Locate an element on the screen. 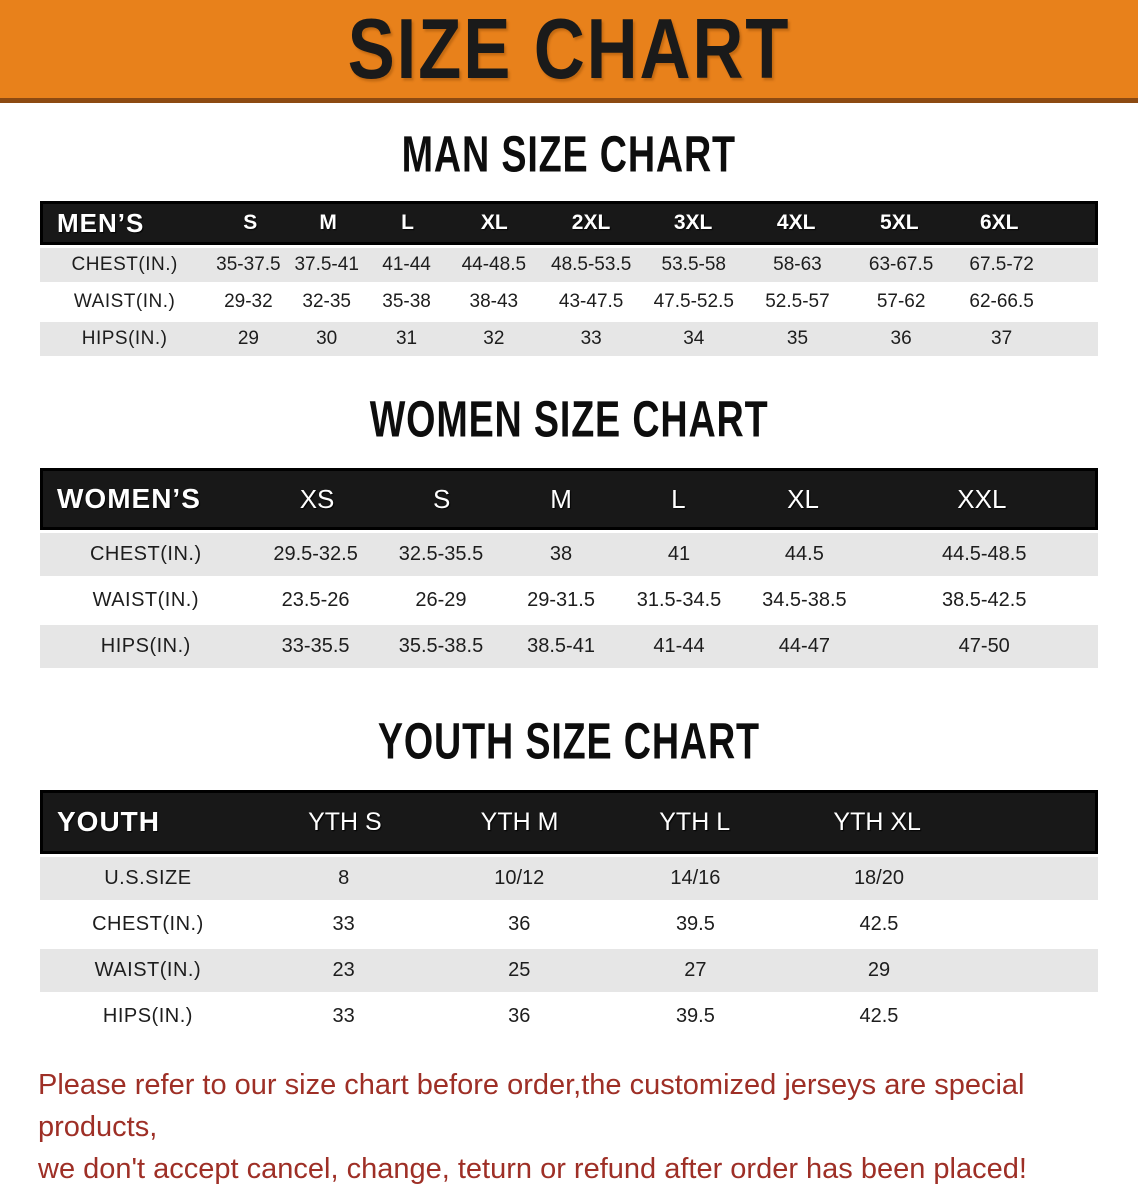 The image size is (1138, 1190). size-cell: 63-67.5 is located at coordinates (901, 264).